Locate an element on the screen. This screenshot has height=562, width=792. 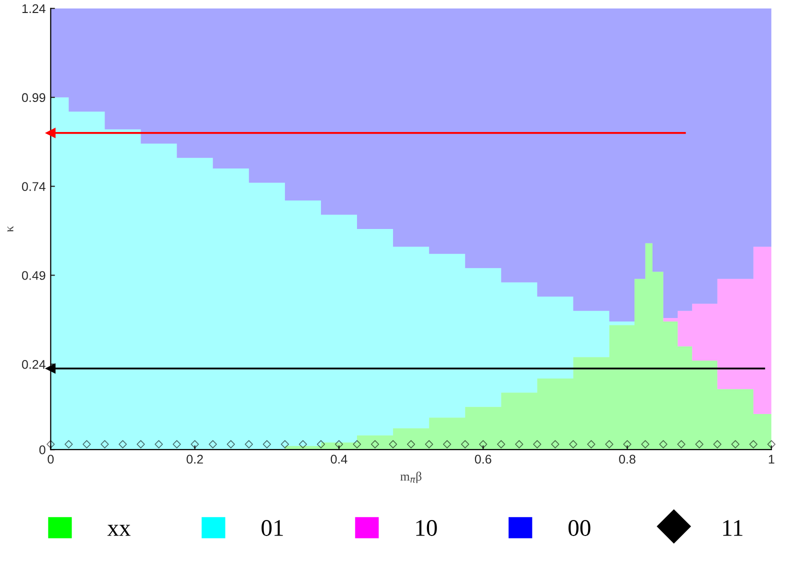
y-axis-title: κ is located at coordinates (11, 229).